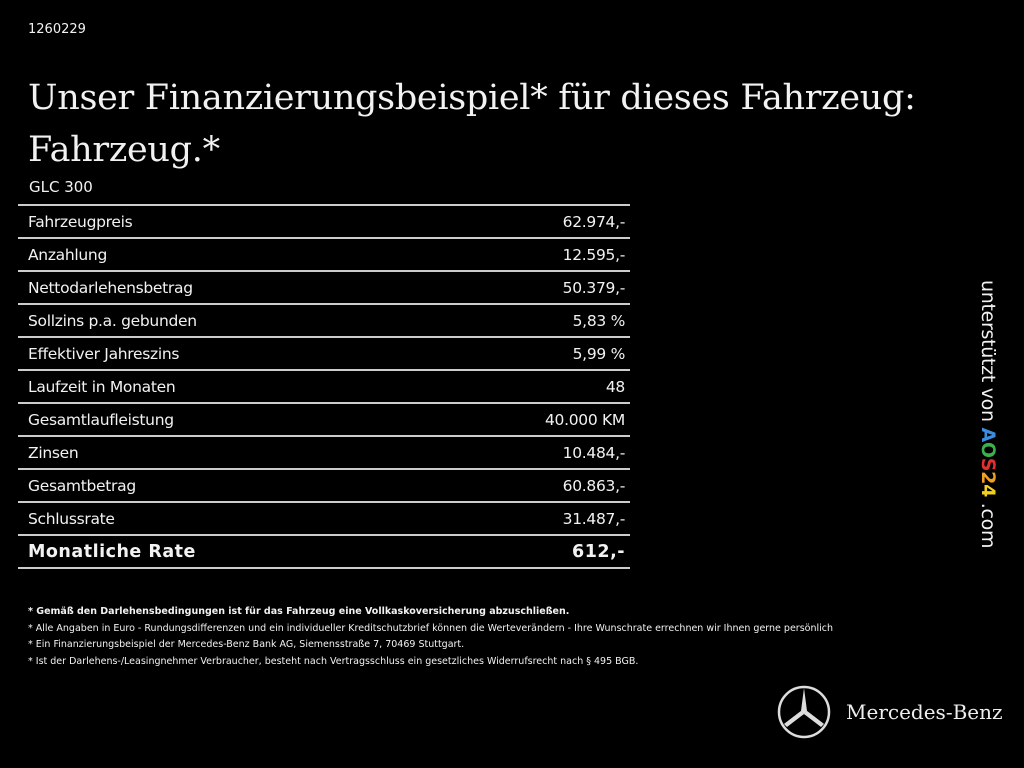 This screenshot has width=1024, height=768. I want to click on table-row: Gesamtbetrag 60.863,-, so click(324, 486).